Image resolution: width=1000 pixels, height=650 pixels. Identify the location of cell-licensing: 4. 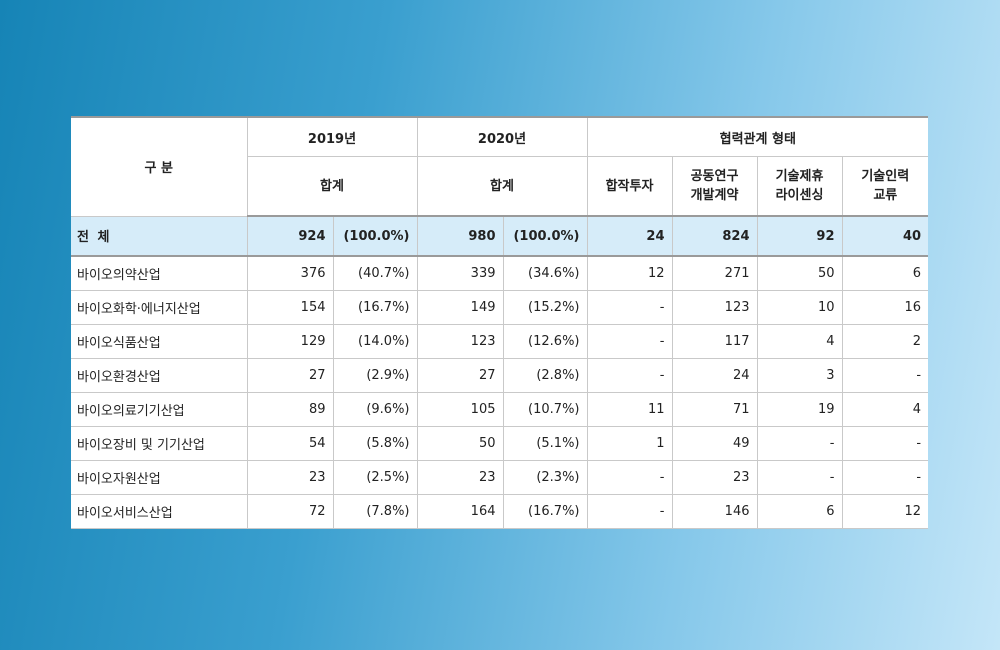
(799, 341).